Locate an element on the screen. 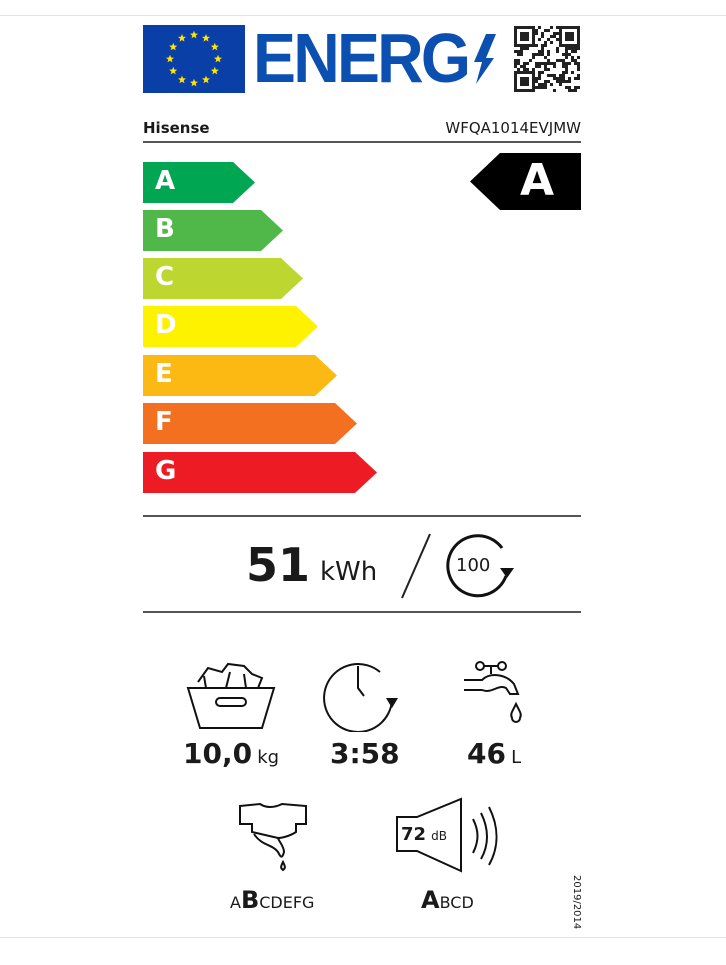 This screenshot has height=965, width=726. energy-class-c: C is located at coordinates (223, 278).